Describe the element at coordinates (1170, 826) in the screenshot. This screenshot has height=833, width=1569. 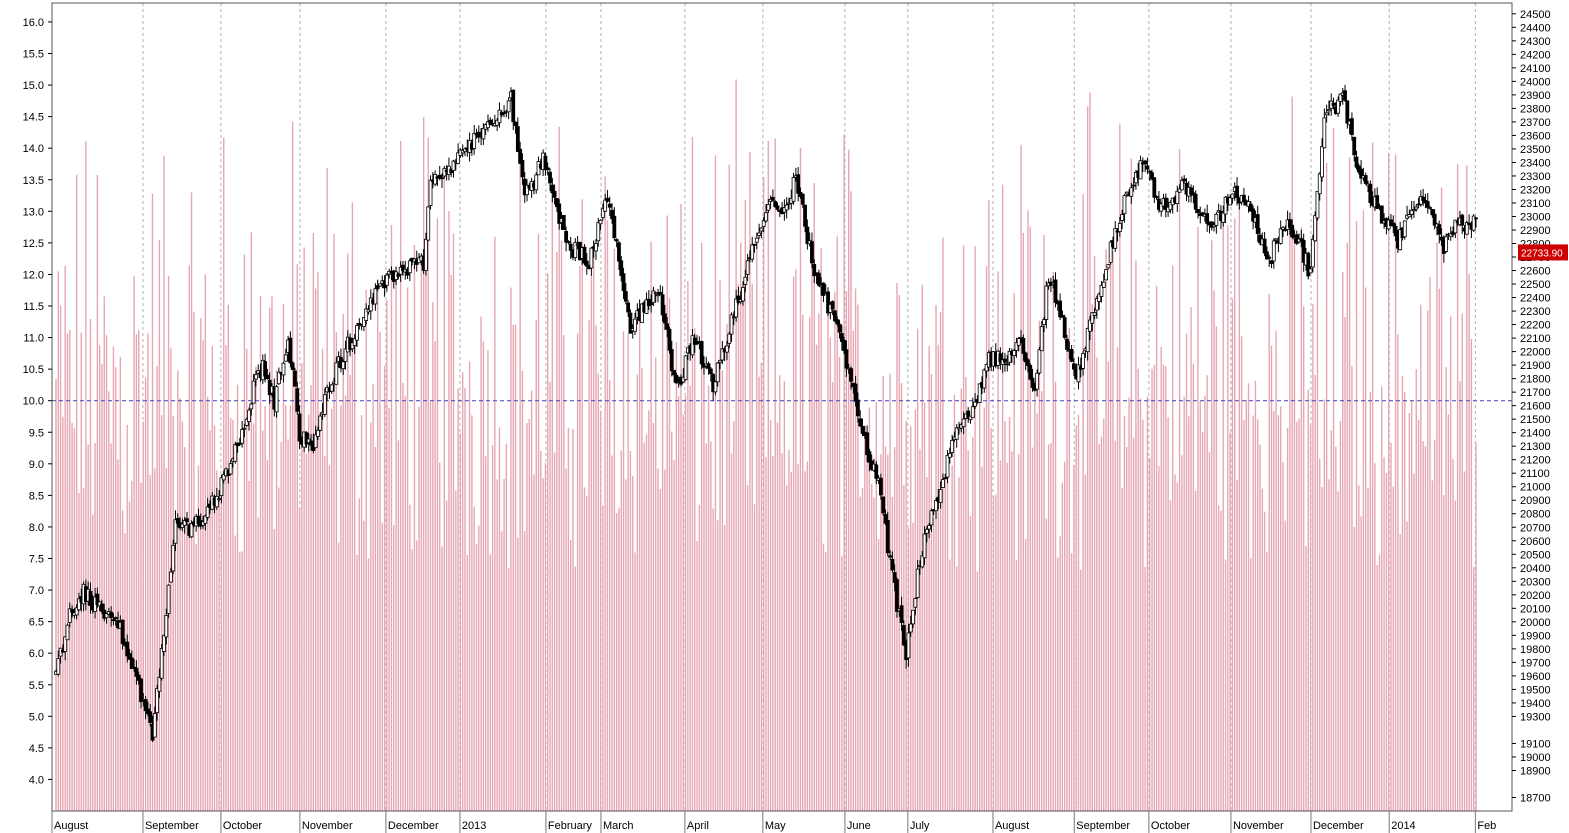
I see `x-tick-label: October` at that location.